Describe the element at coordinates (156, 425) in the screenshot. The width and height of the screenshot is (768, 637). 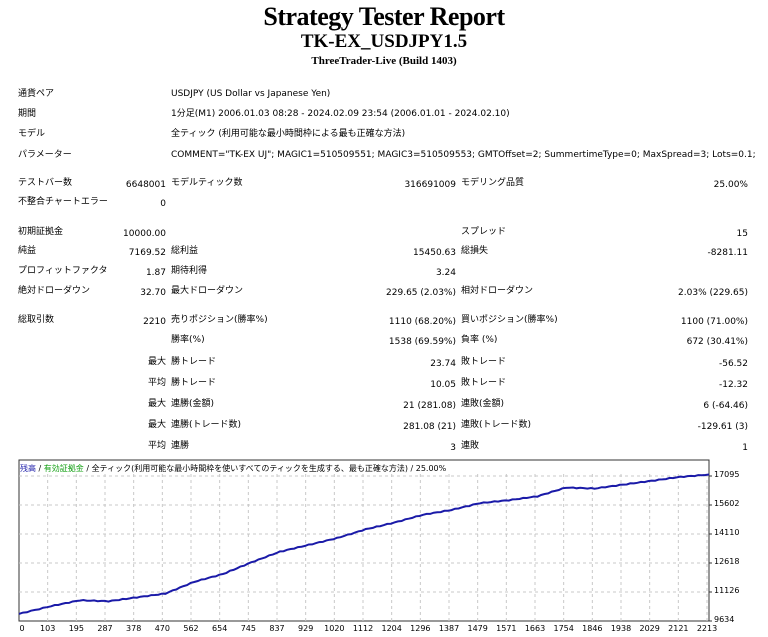
I see `max-prefix-3: 最大` at that location.